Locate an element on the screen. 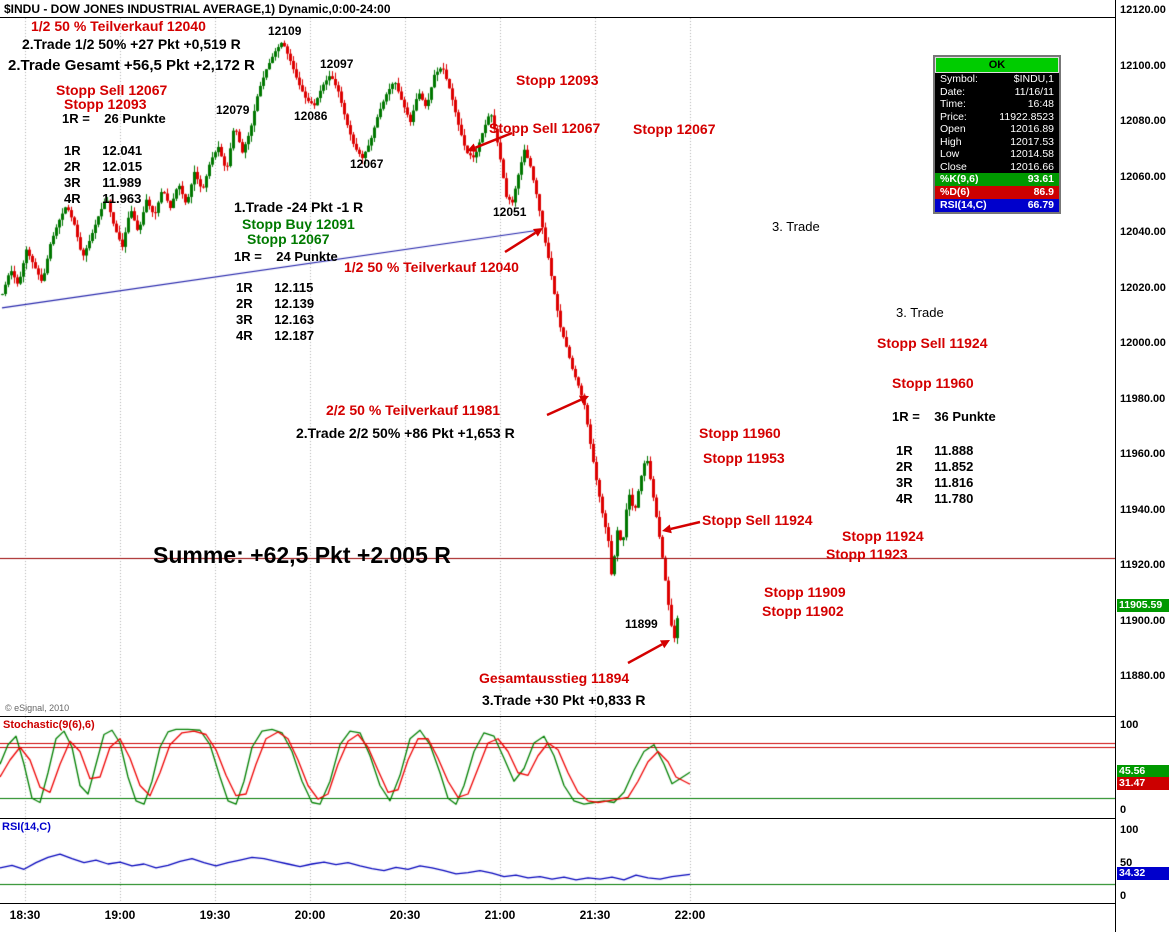 This screenshot has width=1170, height=932. data-window-row-value: 12017.53 is located at coordinates (1032, 141).